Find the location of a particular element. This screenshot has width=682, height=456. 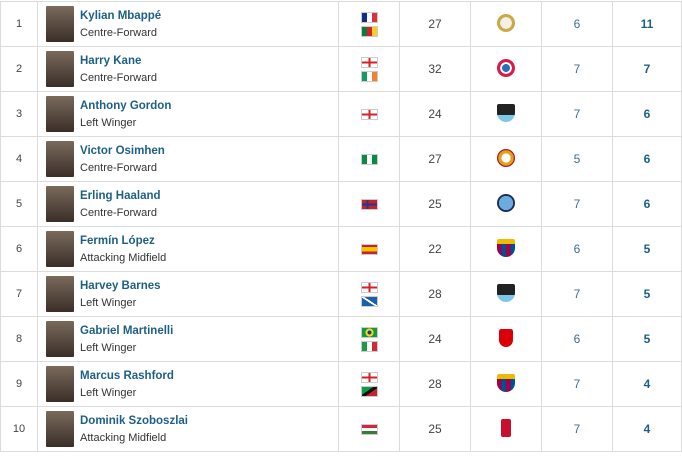

brazil-flag-icon is located at coordinates (369, 332).